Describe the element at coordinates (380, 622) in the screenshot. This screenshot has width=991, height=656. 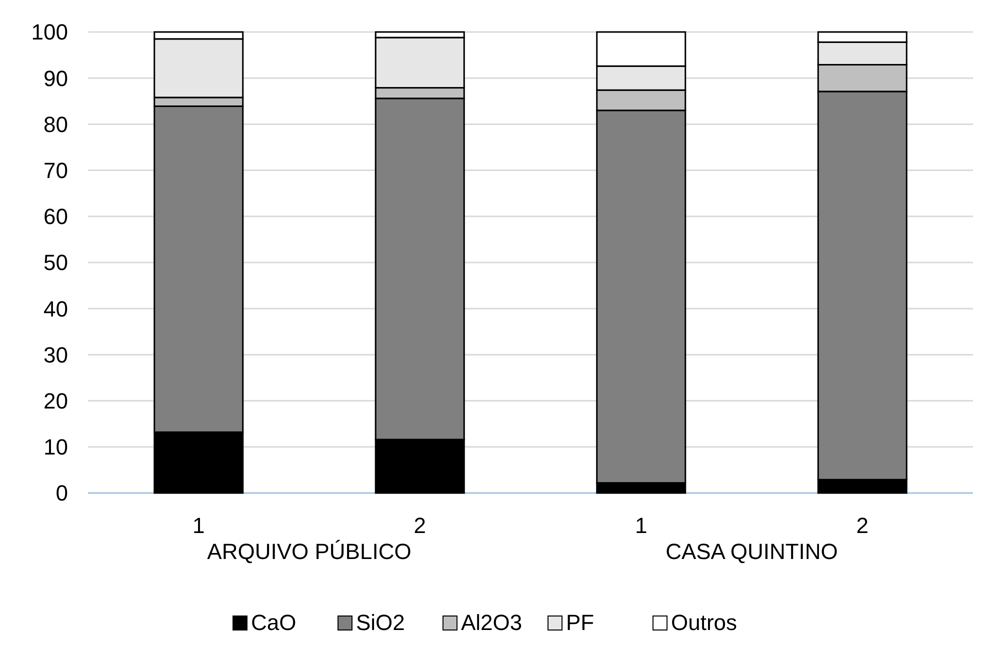
I see `legend-label: SiO2` at that location.